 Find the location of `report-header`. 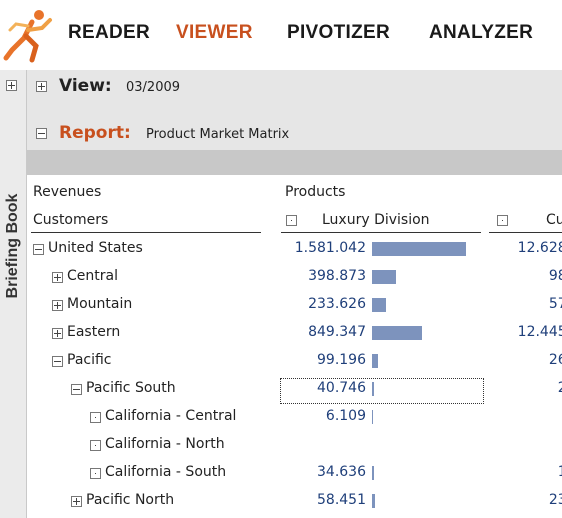

report-header is located at coordinates (294, 133).